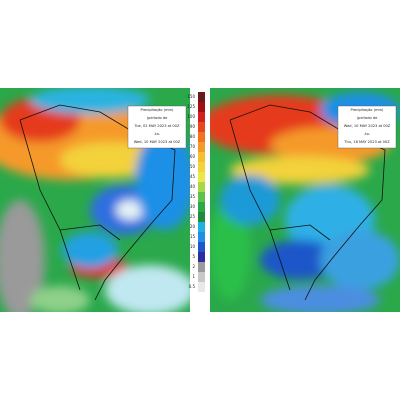 Image resolution: width=400 pixels, height=400 pixels. Describe the element at coordinates (193, 126) in the screenshot. I see `colorbar-label: 90` at that location.